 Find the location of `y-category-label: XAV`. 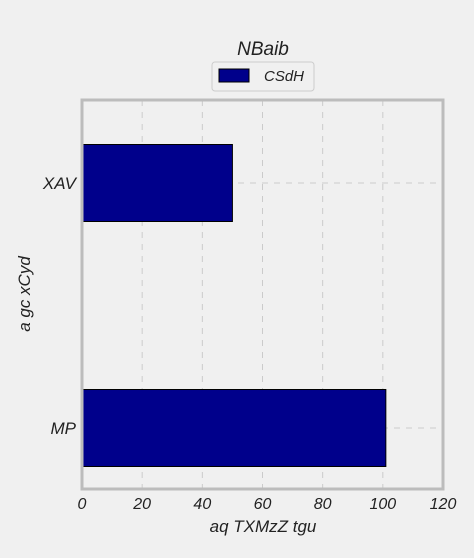

y-category-label: XAV is located at coordinates (60, 183).